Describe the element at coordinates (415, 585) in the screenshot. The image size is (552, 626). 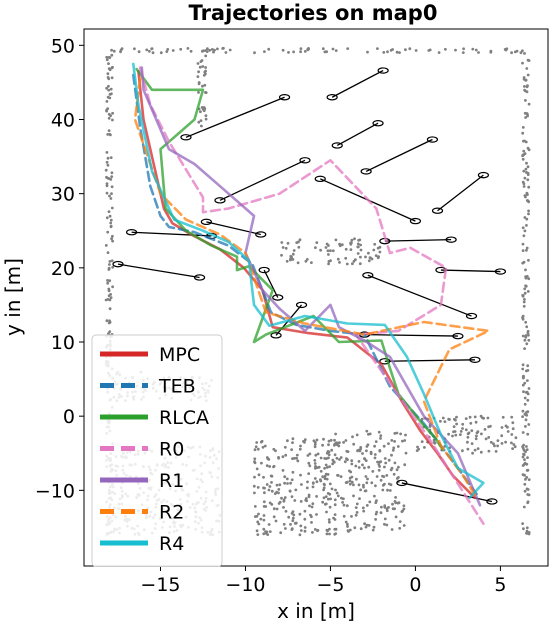
I see `x-tick-label: 0` at that location.